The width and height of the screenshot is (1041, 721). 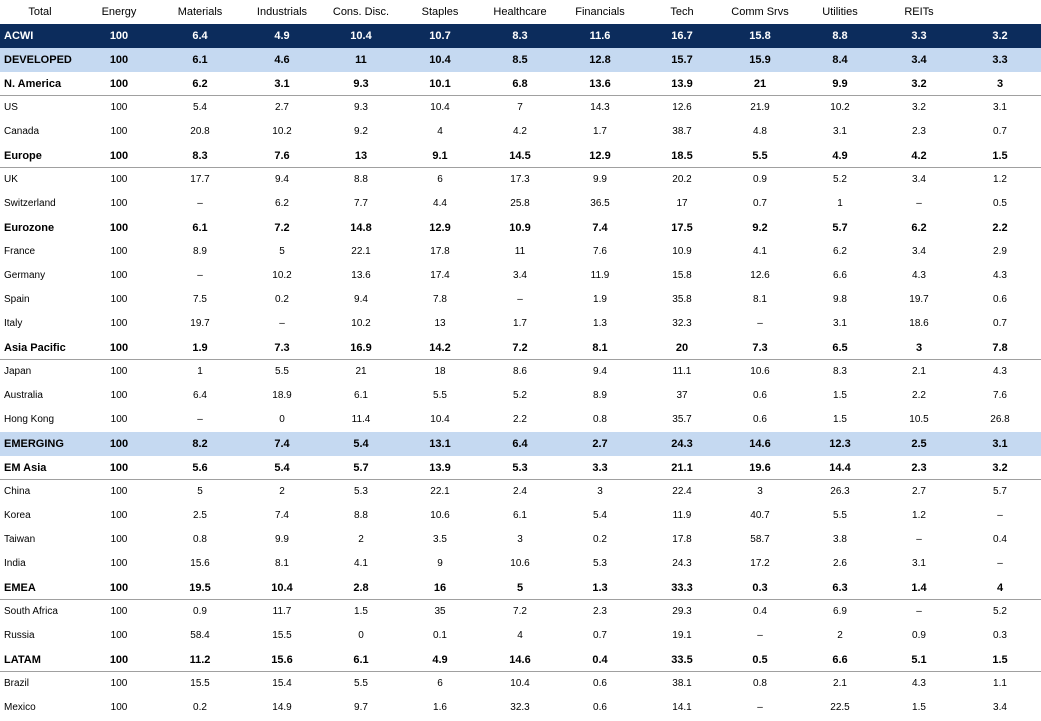 I want to click on value-cell: 0.5, so click(x=1000, y=203).